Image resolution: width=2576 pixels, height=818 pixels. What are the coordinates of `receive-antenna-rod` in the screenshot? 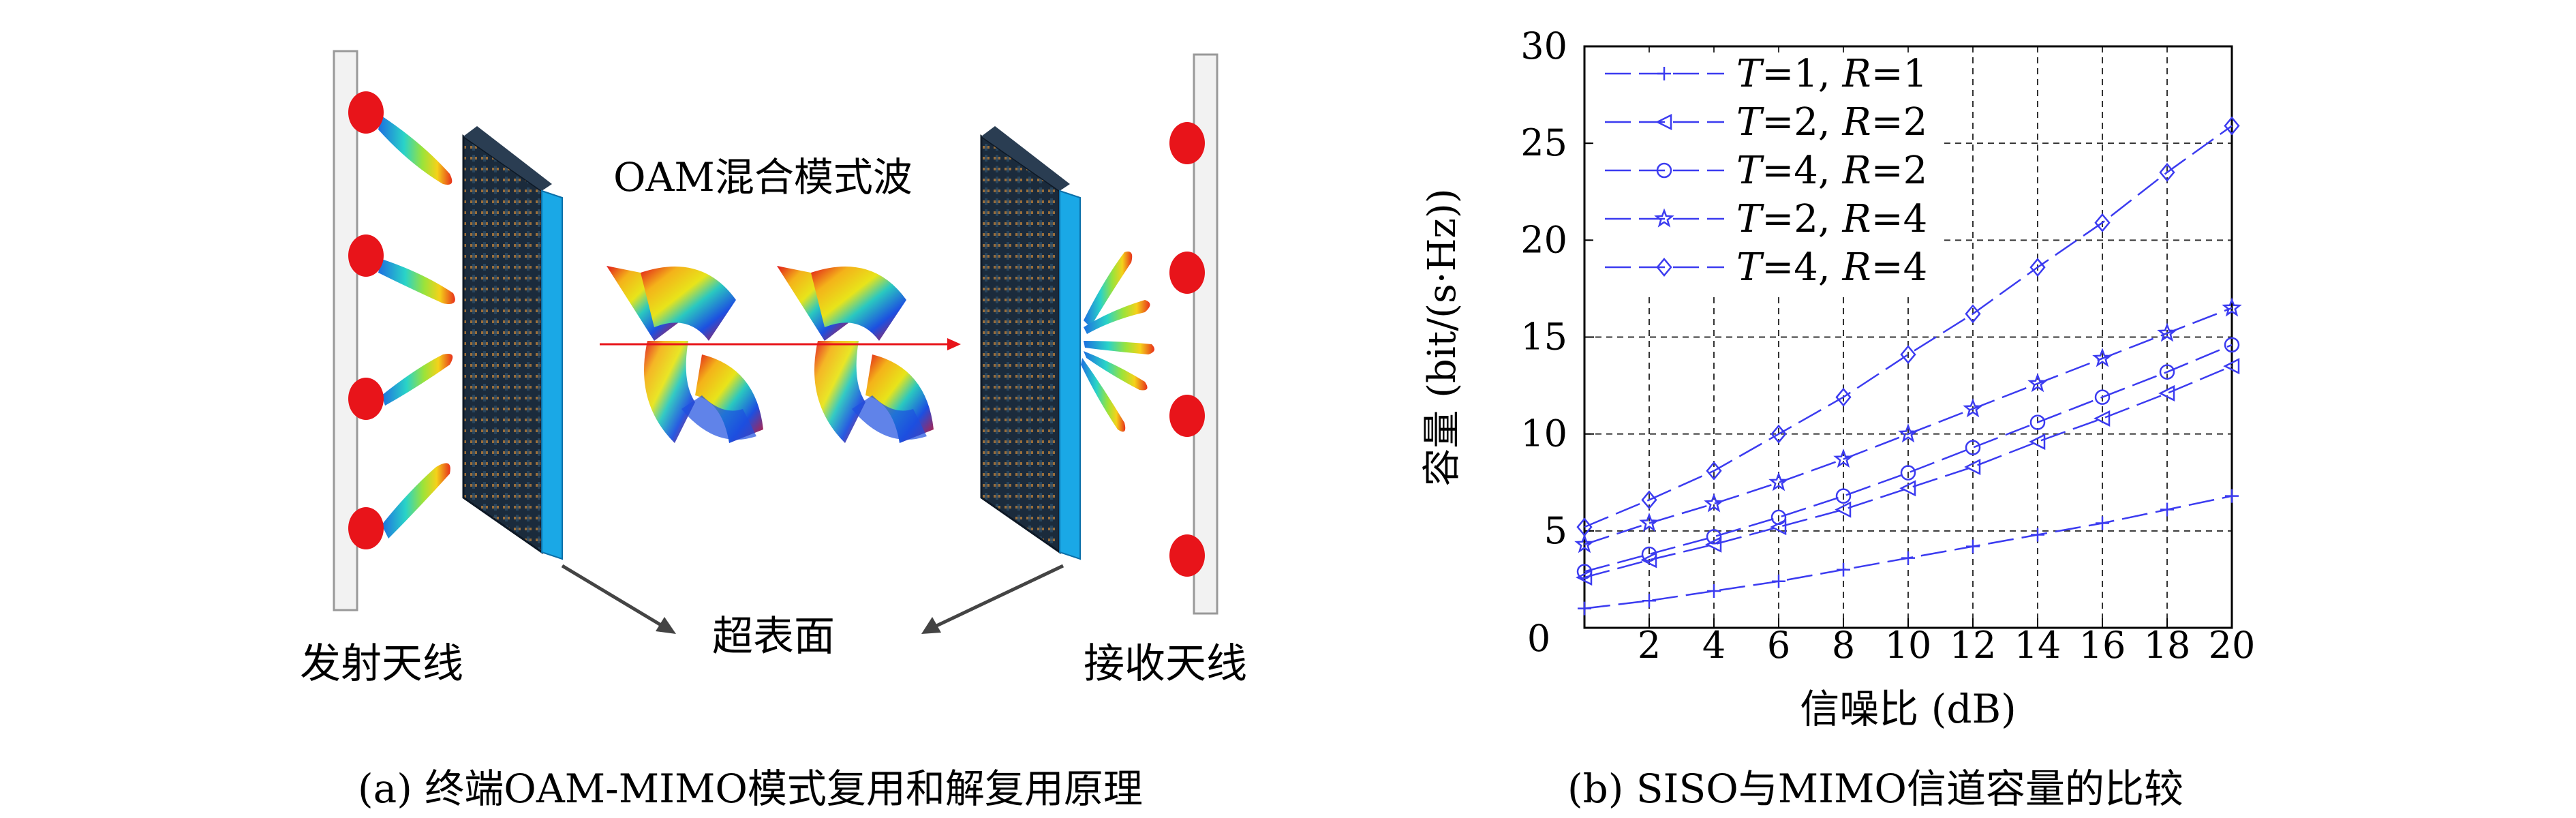 It's located at (1205, 334).